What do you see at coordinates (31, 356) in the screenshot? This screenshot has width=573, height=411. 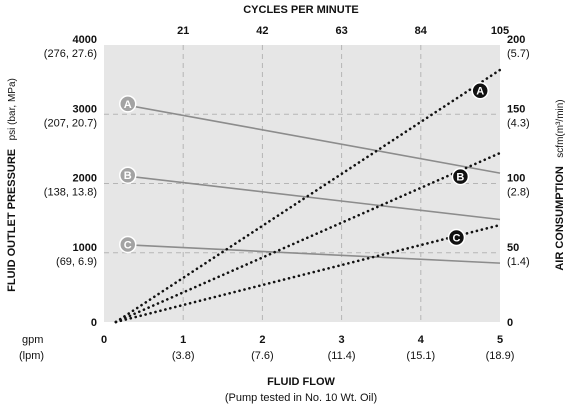 I see `bottom-unit-secondary: (lpm)` at bounding box center [31, 356].